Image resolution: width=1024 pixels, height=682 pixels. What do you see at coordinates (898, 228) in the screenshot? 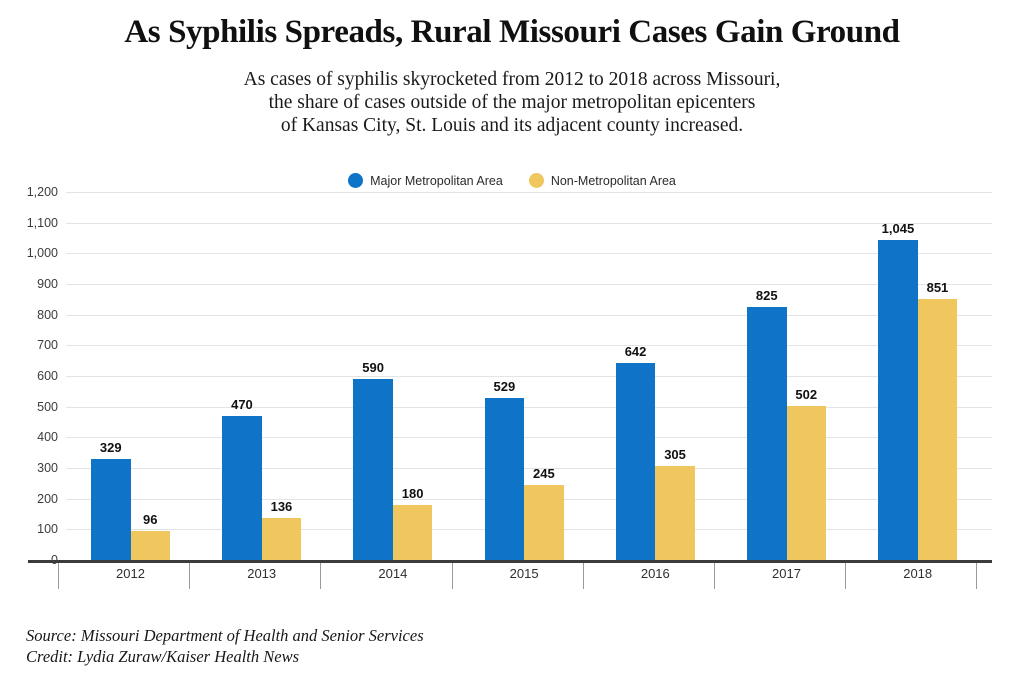
I see `bar-value-label: 1,045` at bounding box center [898, 228].